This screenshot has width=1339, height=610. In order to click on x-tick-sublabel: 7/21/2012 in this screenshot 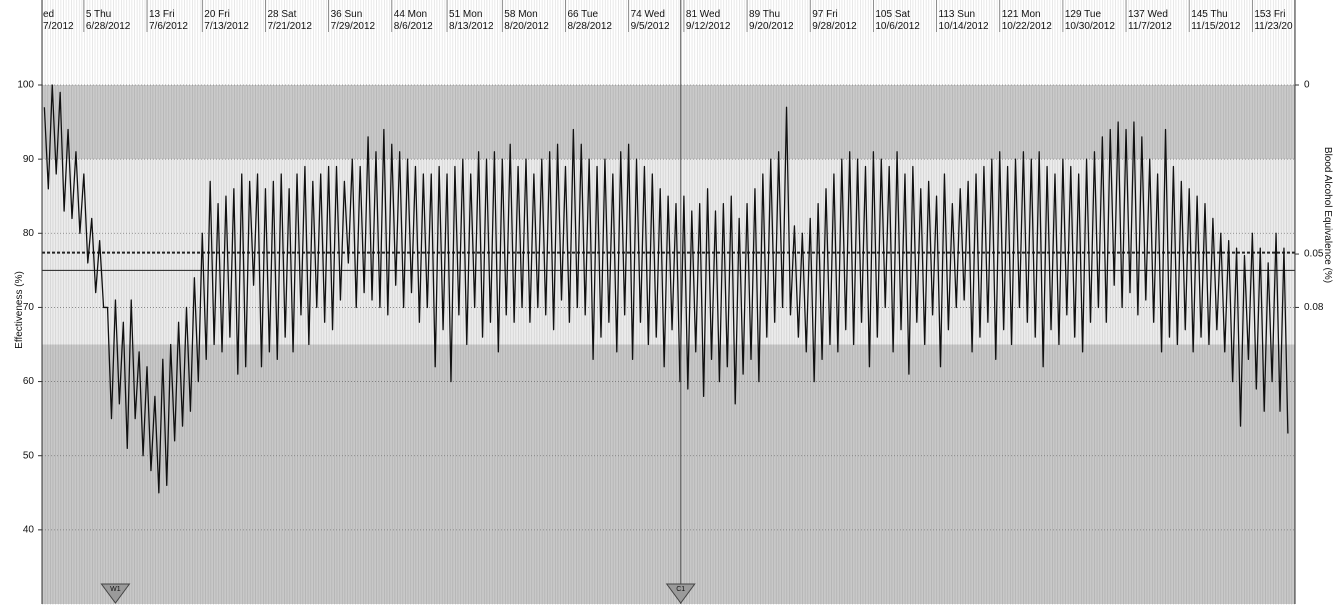, I will do `click(289, 26)`.